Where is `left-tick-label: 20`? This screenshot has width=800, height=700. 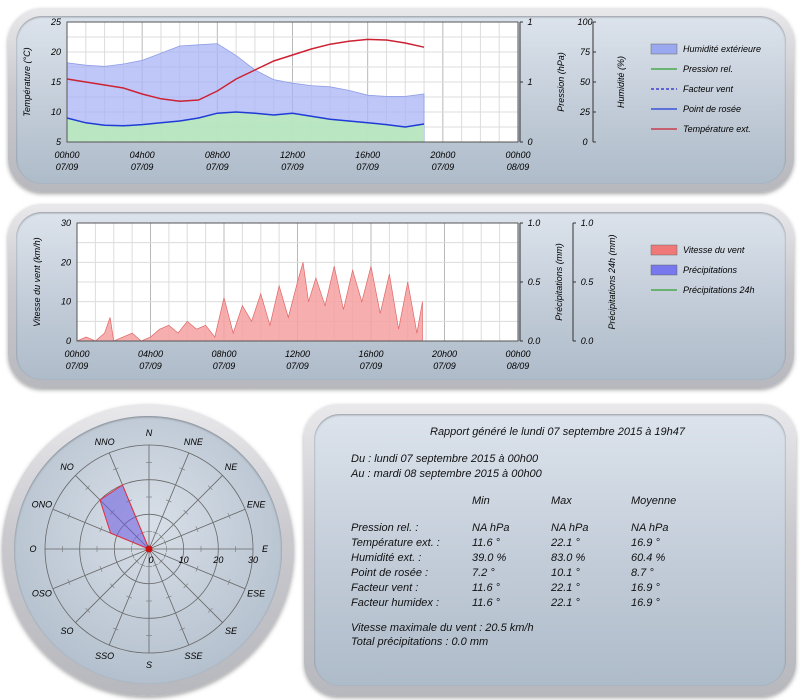 left-tick-label: 20 is located at coordinates (55, 52).